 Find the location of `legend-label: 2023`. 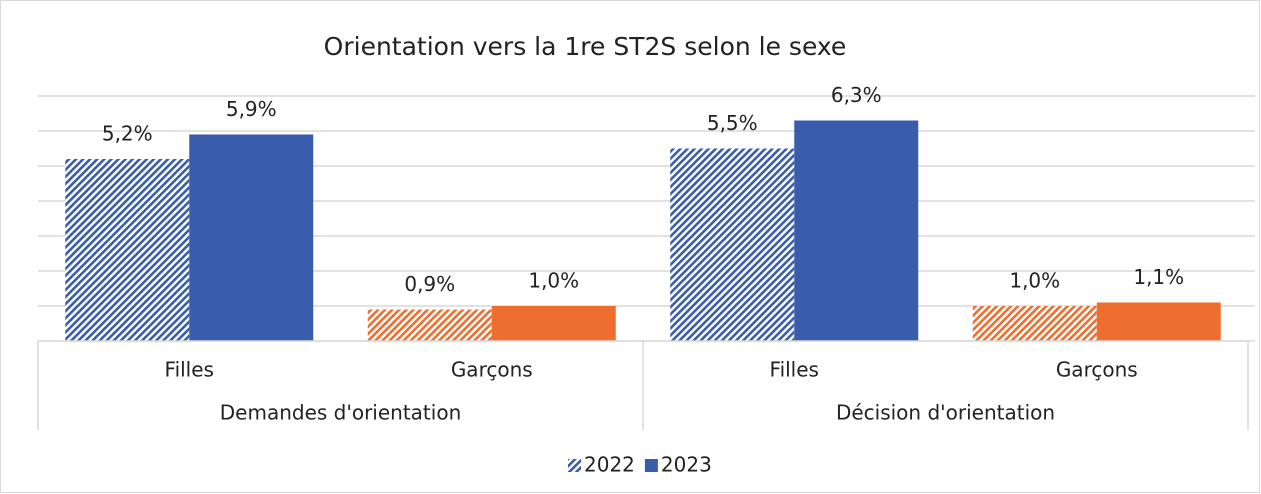

legend-label: 2023 is located at coordinates (686, 465).